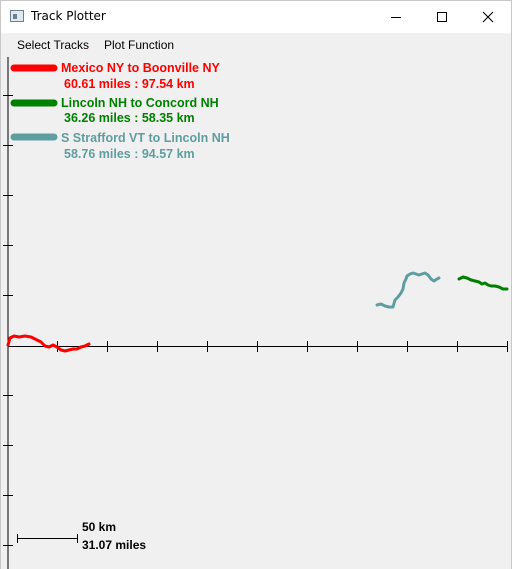 The width and height of the screenshot is (512, 569). I want to click on legend-distance: 60.61 miles : 97.54 km, so click(129, 84).